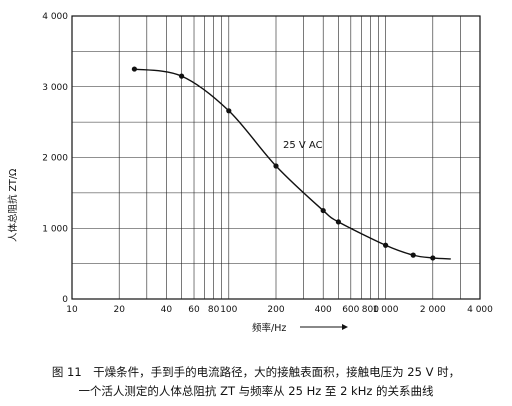 The width and height of the screenshot is (512, 406). I want to click on y-tick-label: 2 000, so click(55, 159).